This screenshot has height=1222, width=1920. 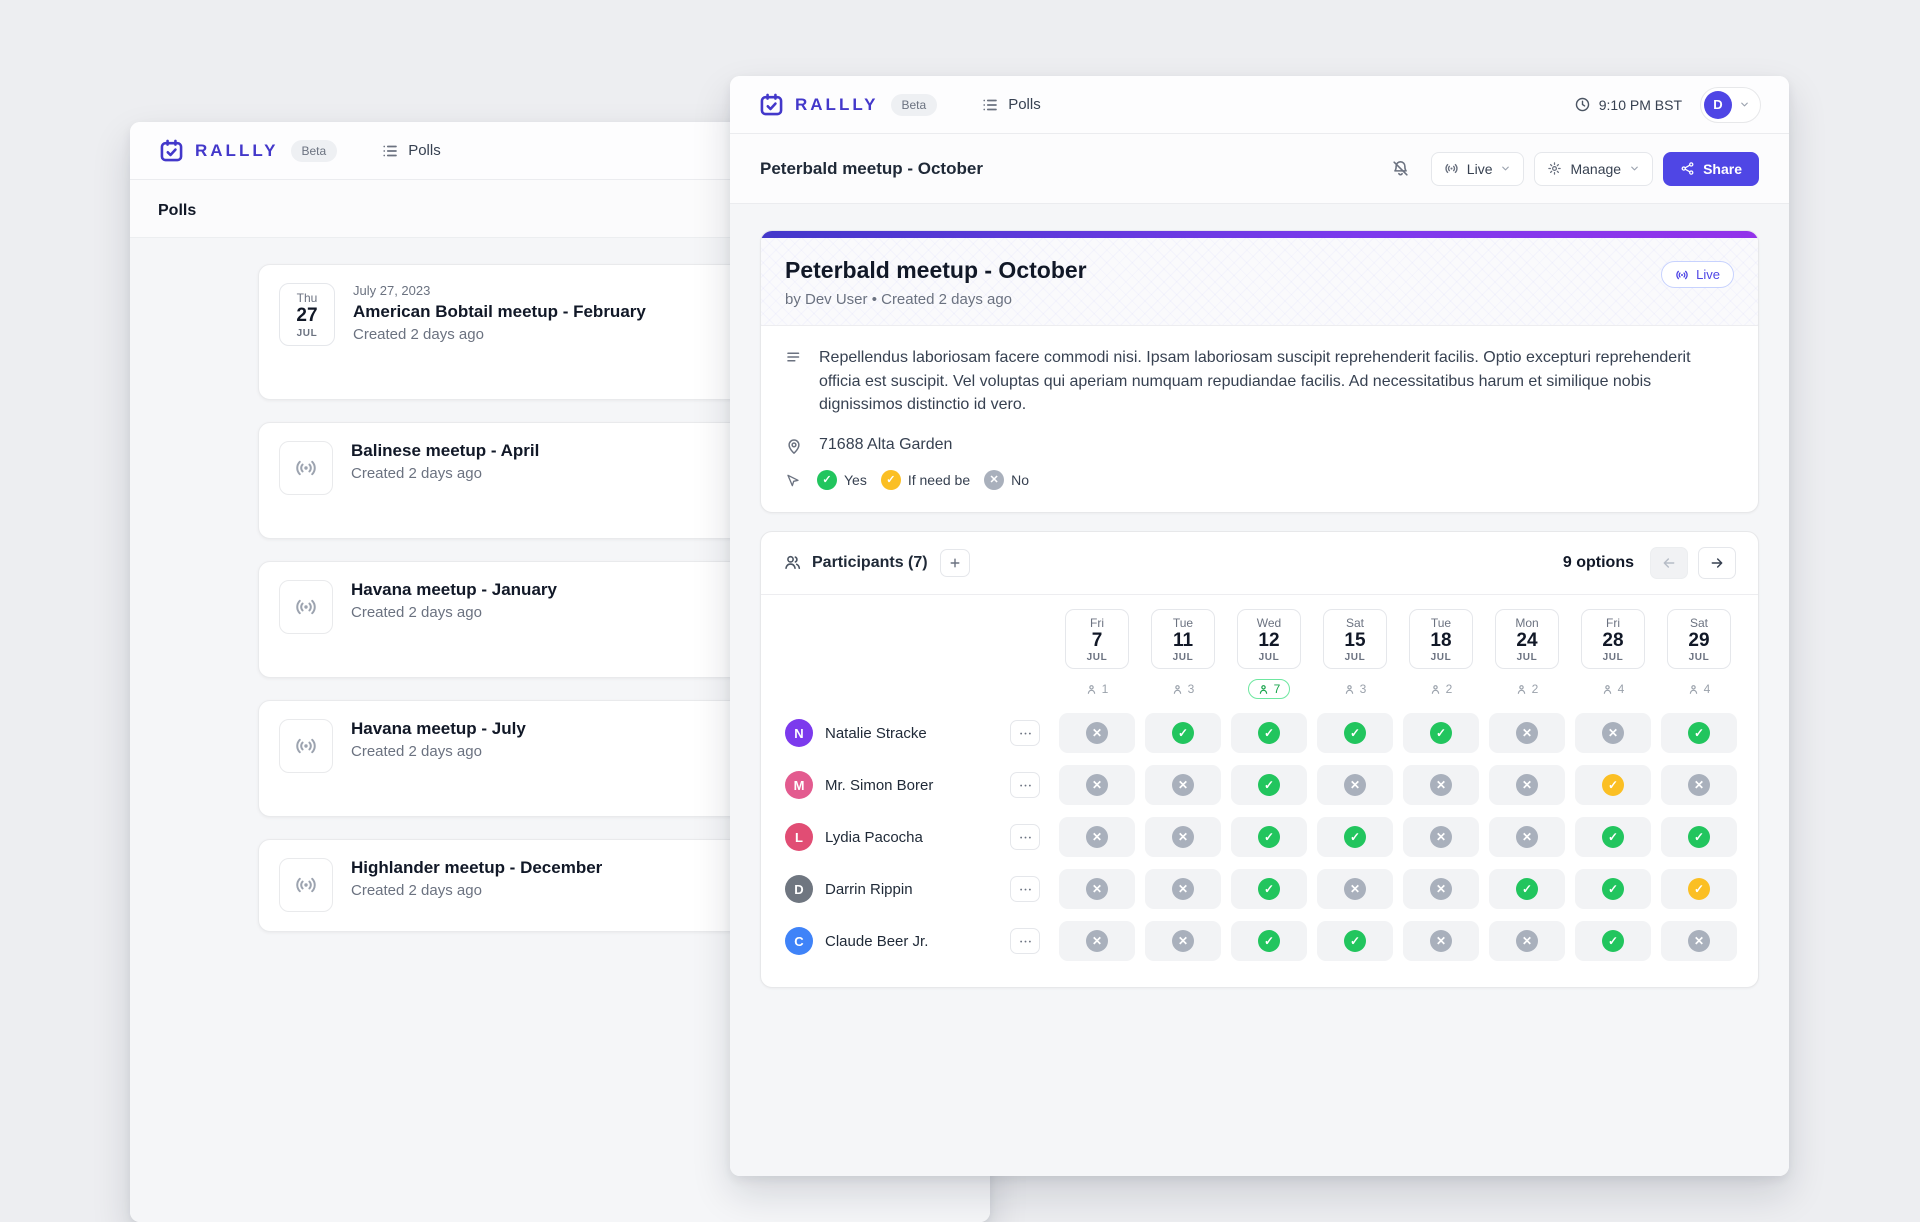 What do you see at coordinates (438, 728) in the screenshot?
I see `poll-title: Havana meetup - July` at bounding box center [438, 728].